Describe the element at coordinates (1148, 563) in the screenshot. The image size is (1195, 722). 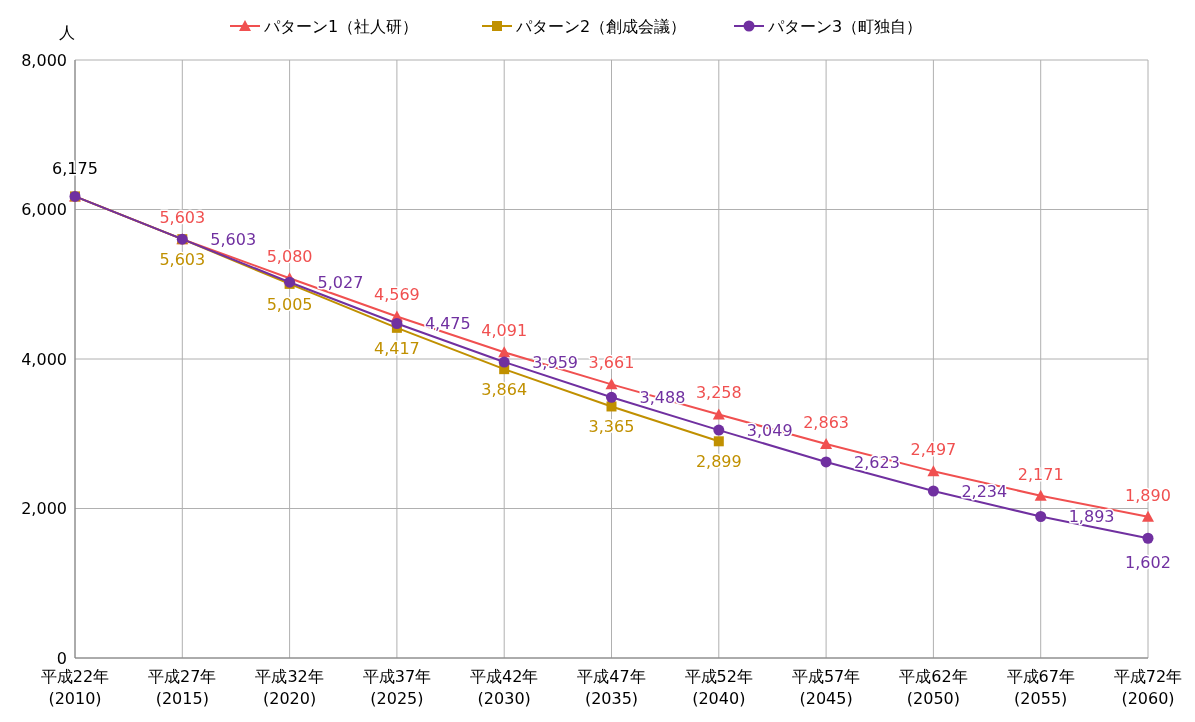
I see `data-label: 1,602` at that location.